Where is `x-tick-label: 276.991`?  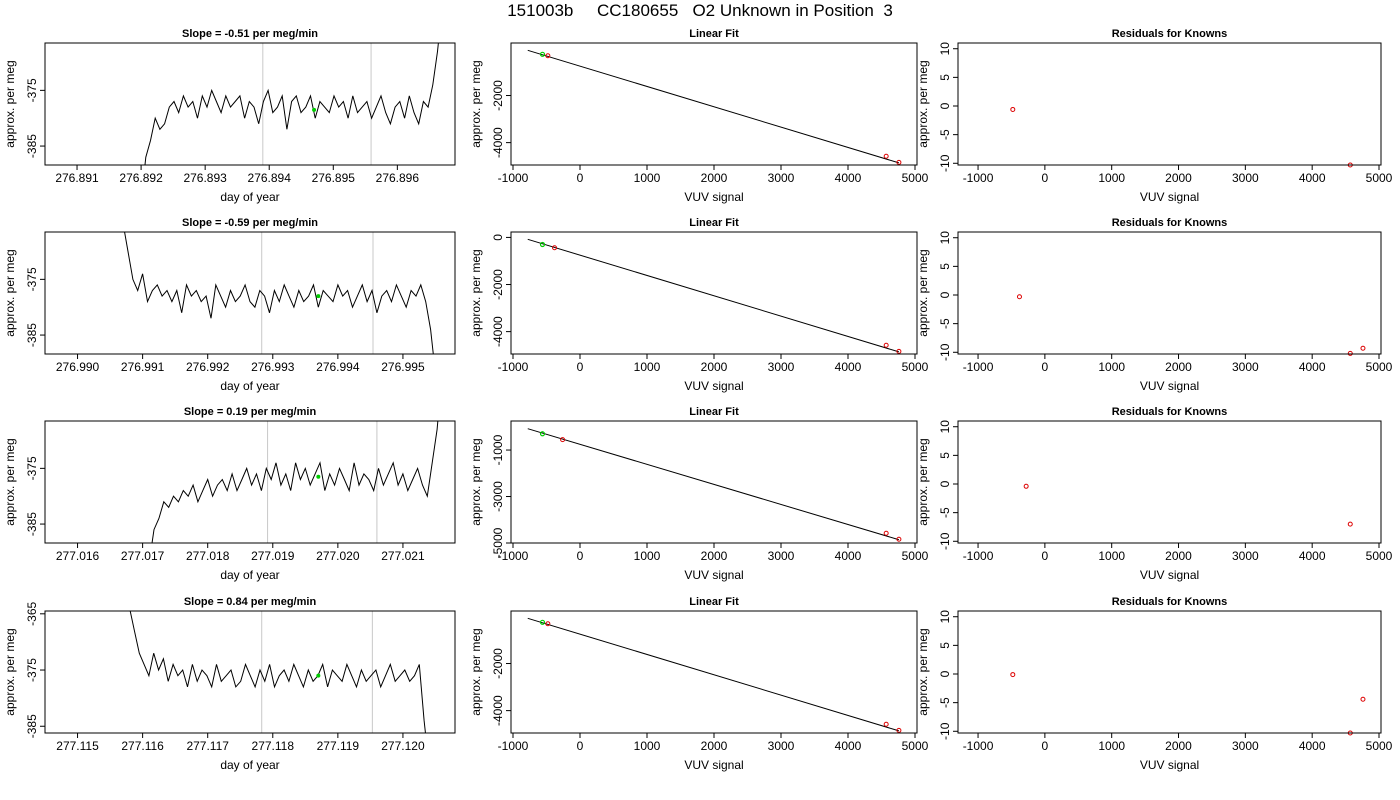 x-tick-label: 276.991 is located at coordinates (143, 367).